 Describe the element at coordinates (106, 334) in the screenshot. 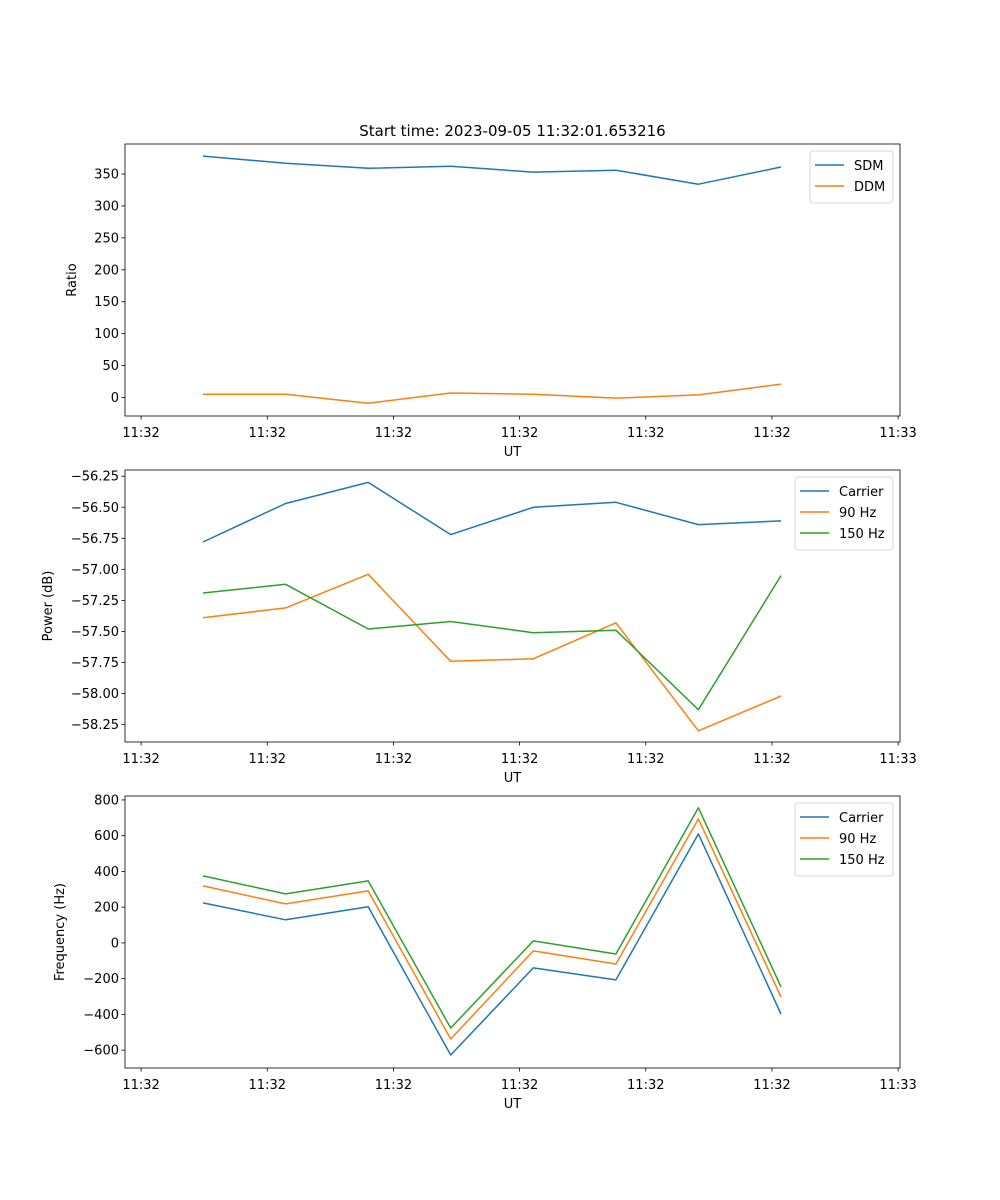

I see `y-tick-label: 100` at that location.